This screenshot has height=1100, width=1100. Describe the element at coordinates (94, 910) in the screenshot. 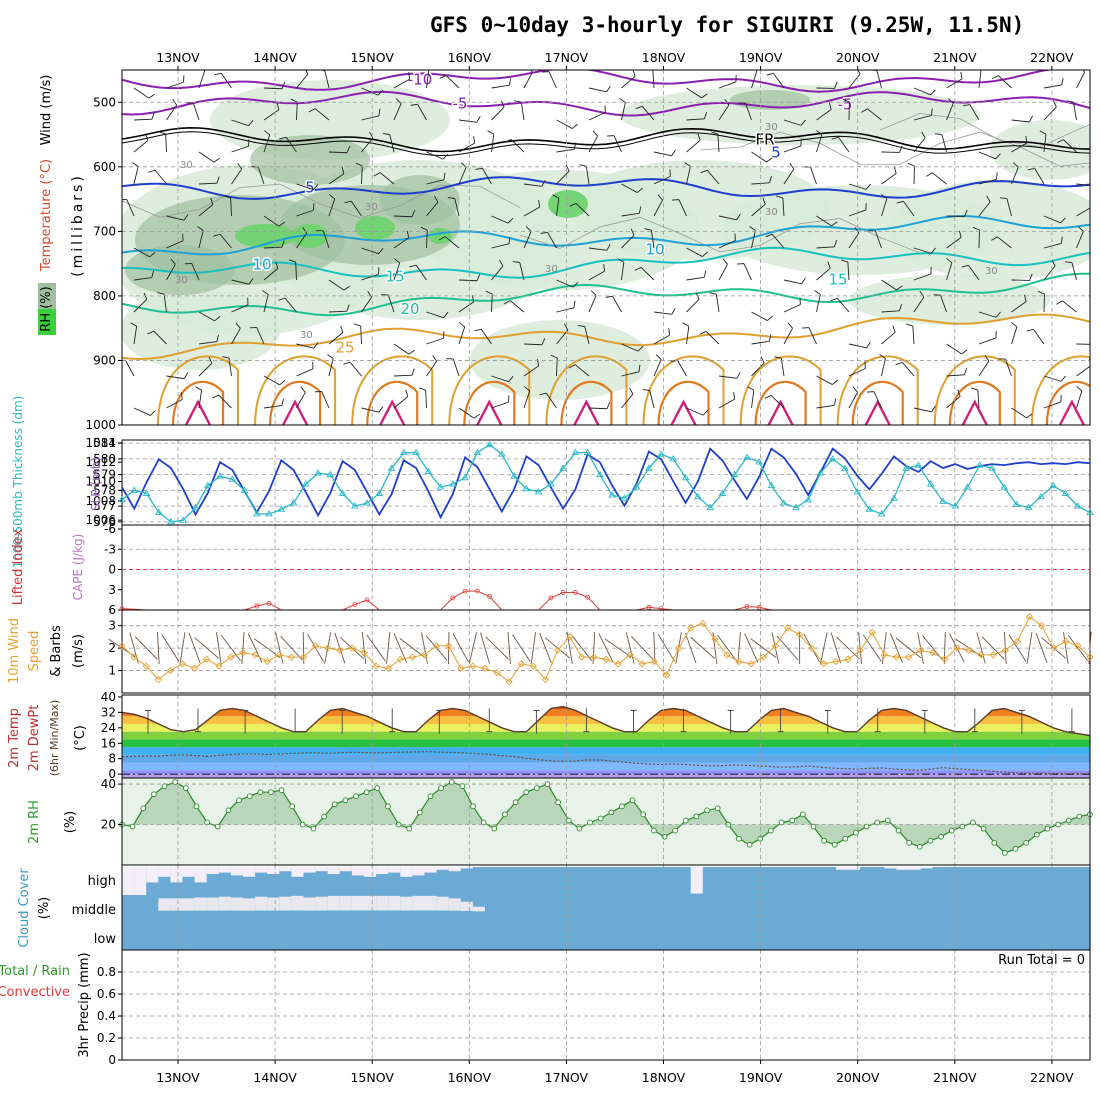

I see `cloud-level-middle: middle` at that location.